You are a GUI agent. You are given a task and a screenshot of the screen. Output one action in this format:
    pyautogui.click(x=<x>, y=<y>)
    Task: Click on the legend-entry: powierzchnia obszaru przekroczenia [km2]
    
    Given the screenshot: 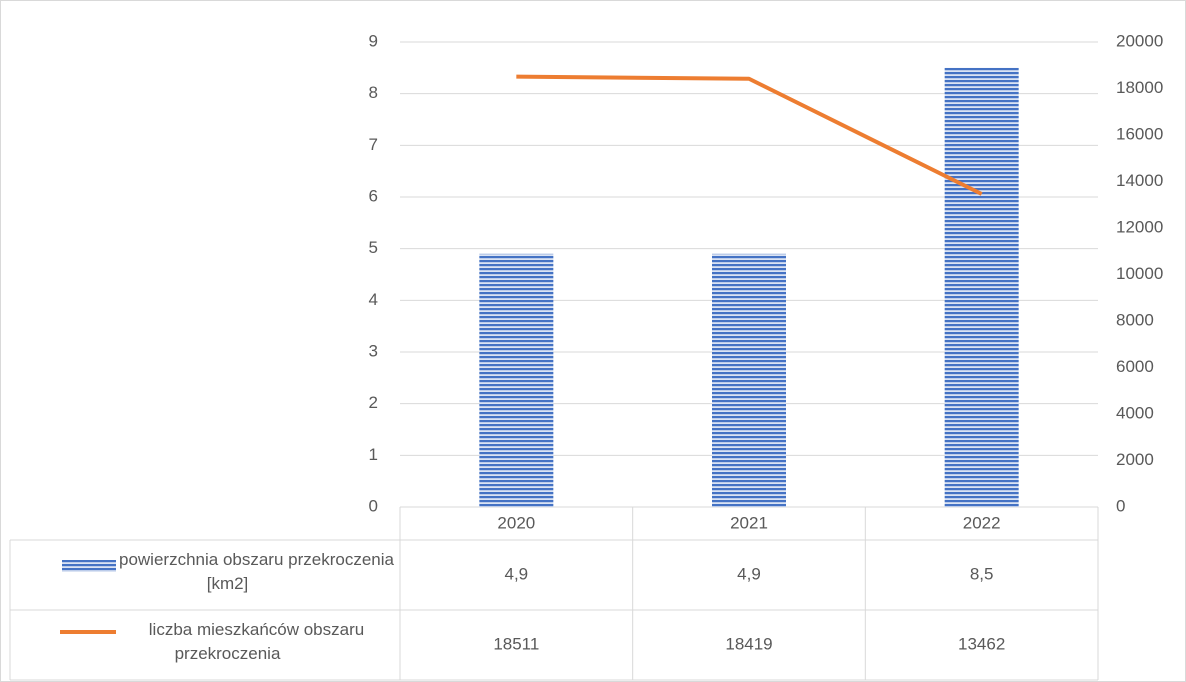 What is the action you would take?
    pyautogui.click(x=256, y=571)
    